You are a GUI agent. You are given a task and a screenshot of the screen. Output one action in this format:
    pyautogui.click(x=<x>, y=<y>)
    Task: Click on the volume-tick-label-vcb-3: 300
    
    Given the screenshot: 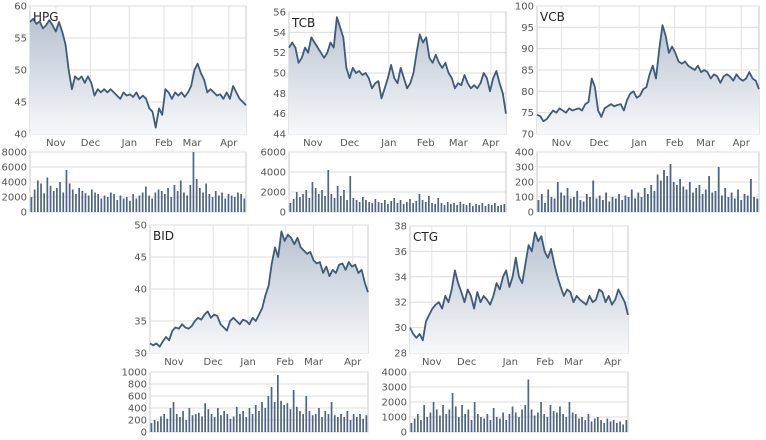 What is the action you would take?
    pyautogui.click(x=524, y=168)
    